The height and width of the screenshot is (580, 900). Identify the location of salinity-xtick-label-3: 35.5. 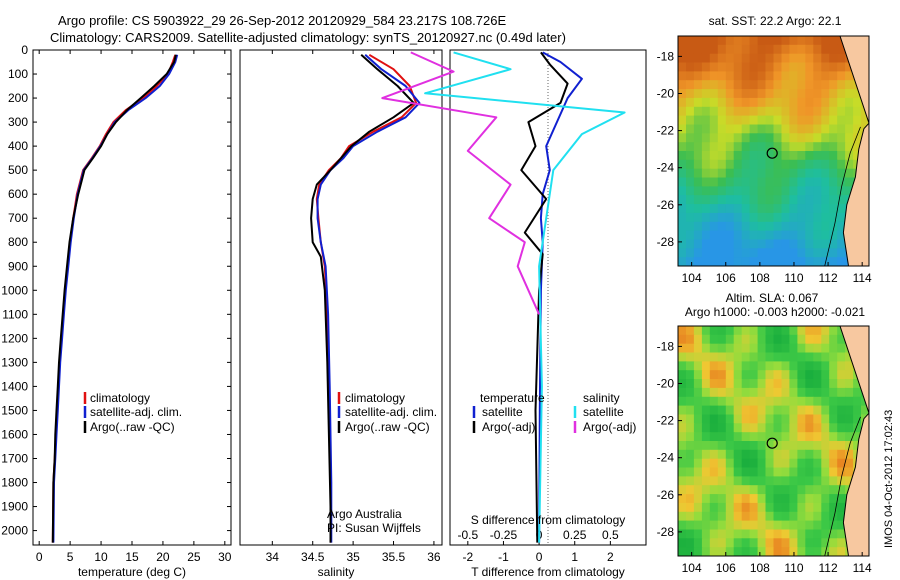
(394, 557).